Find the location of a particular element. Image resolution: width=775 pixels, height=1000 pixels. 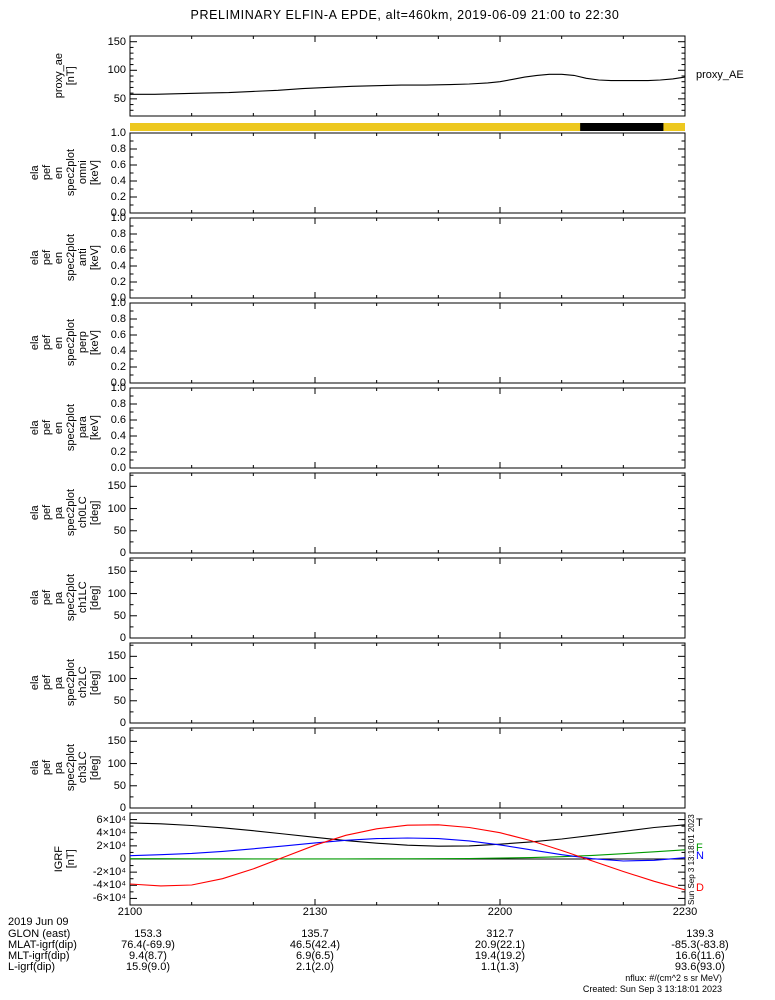

series-N is located at coordinates (407, 849).